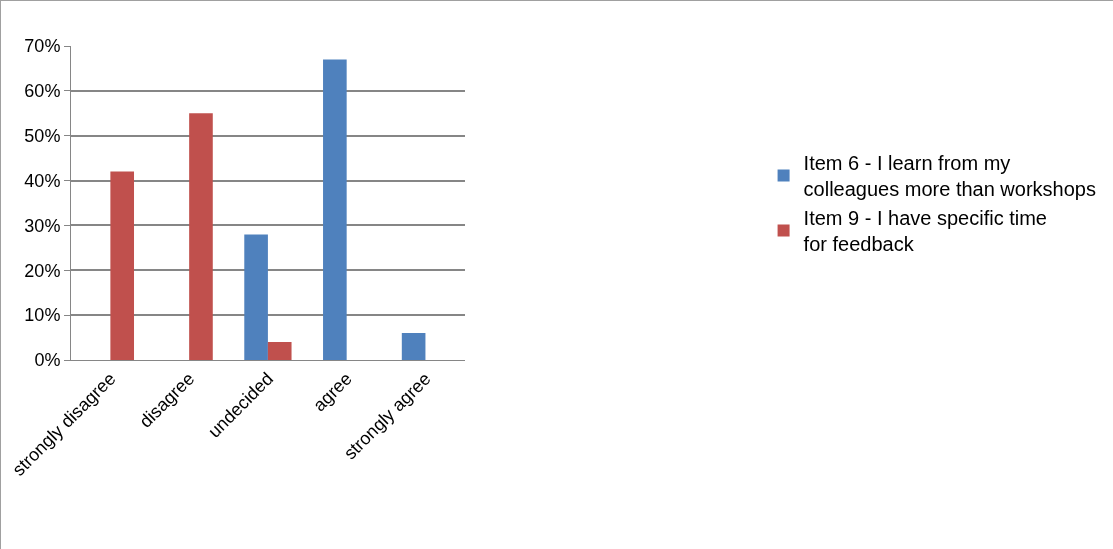 The image size is (1113, 549). What do you see at coordinates (949, 176) in the screenshot?
I see `legend-label: Item 6 - I learn from my colleagues more than workshops` at bounding box center [949, 176].